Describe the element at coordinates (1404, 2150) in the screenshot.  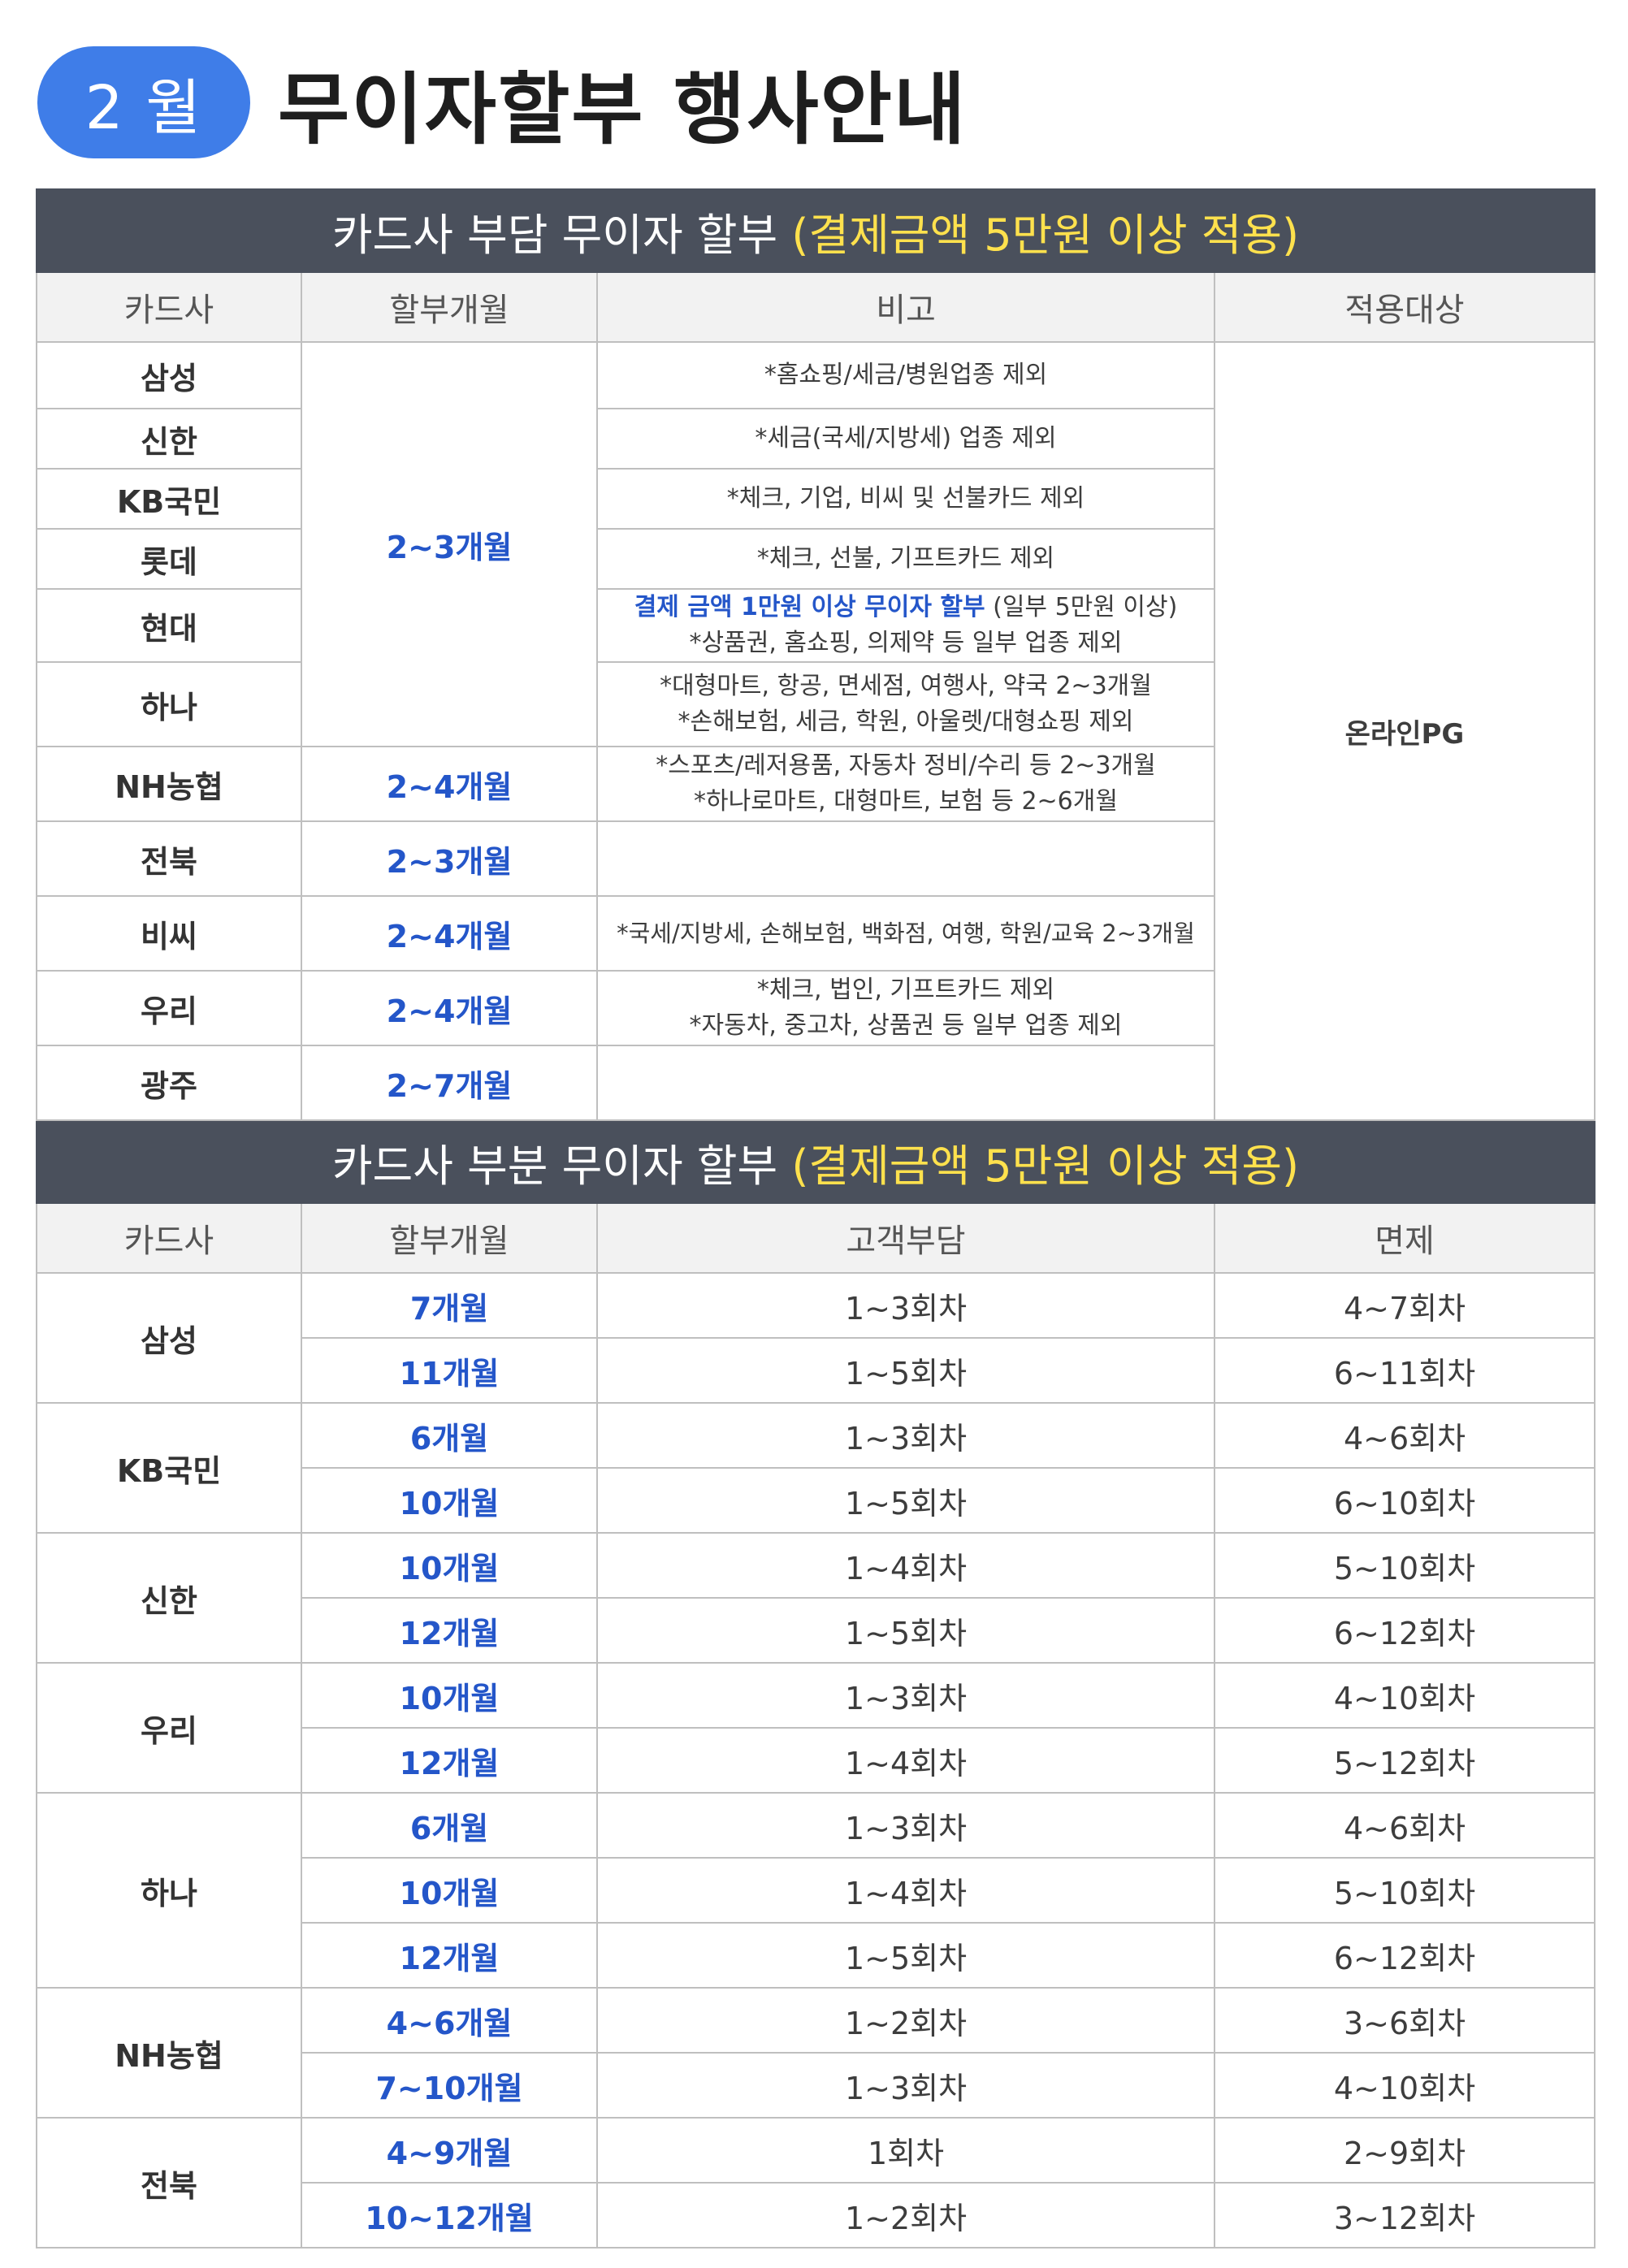
I see `exempt-cell: 2~9회차` at that location.